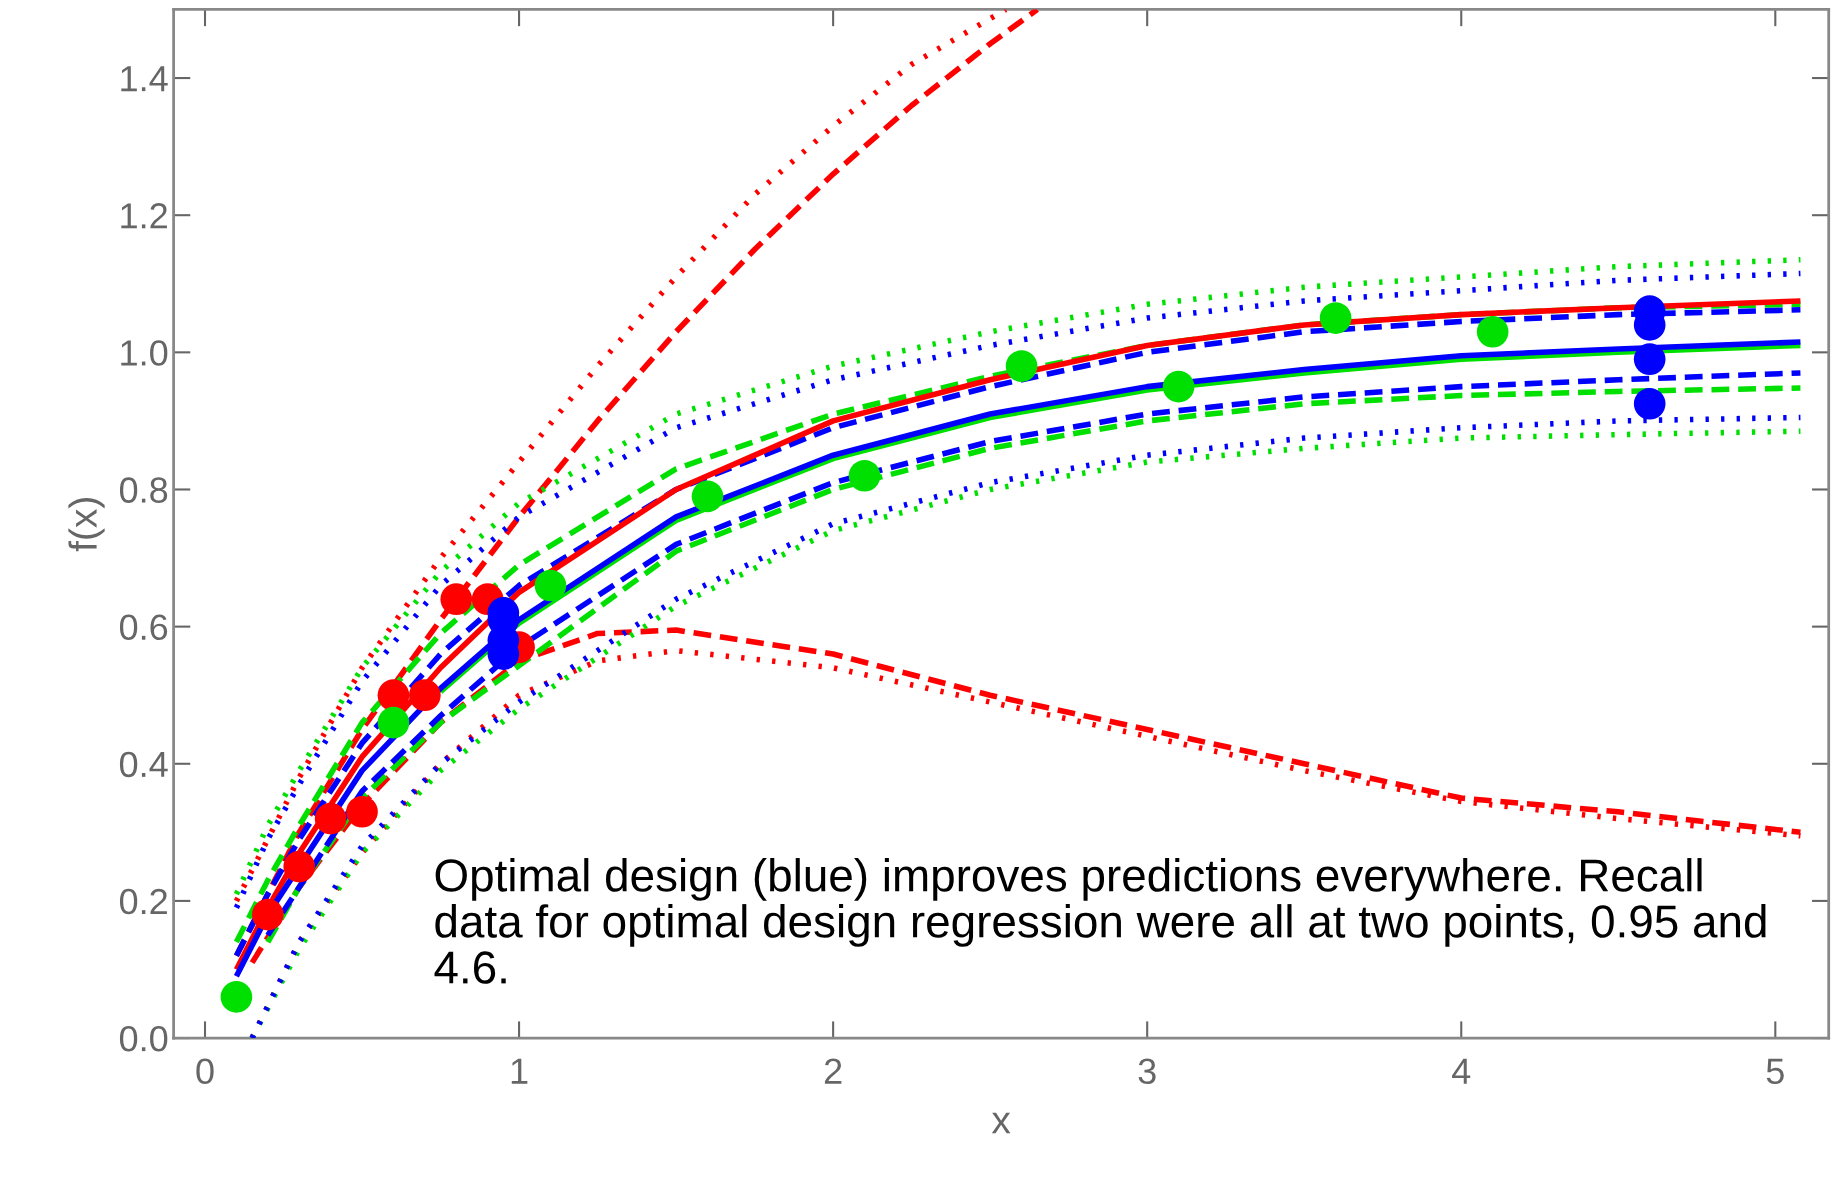 The width and height of the screenshot is (1839, 1185). I want to click on y-tick-label: 0.8, so click(143, 490).